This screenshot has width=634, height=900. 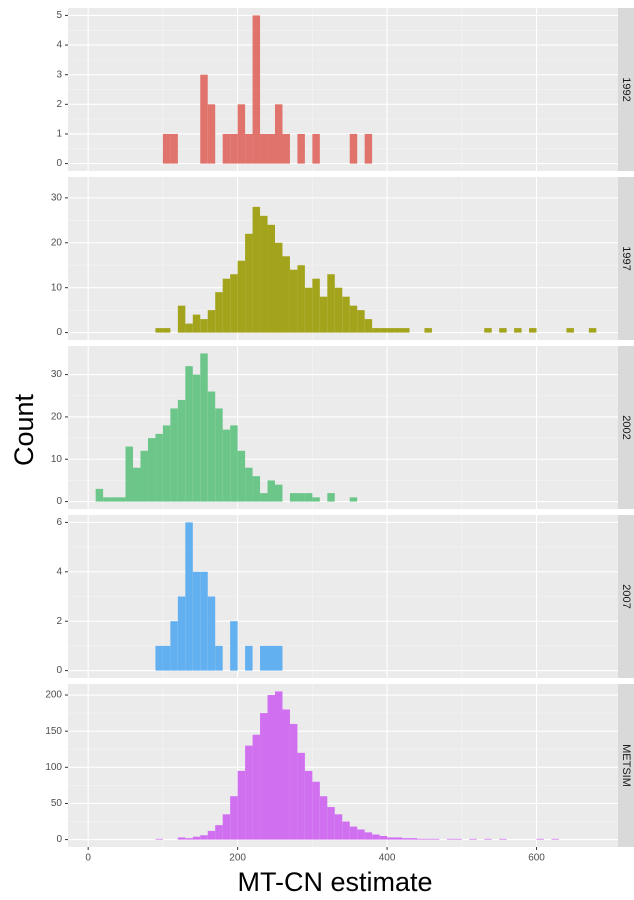 I want to click on y-tick-label: 30, so click(x=57, y=374).